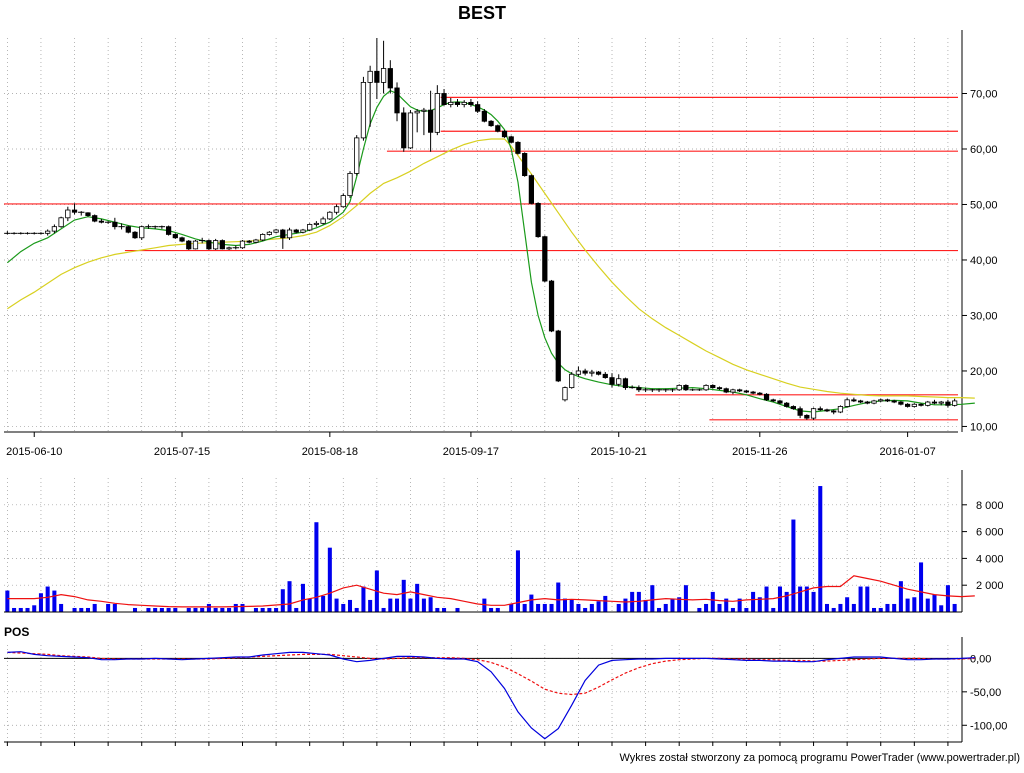 This screenshot has width=1024, height=773. I want to click on price-y-tick-label: 40,00, so click(984, 261).